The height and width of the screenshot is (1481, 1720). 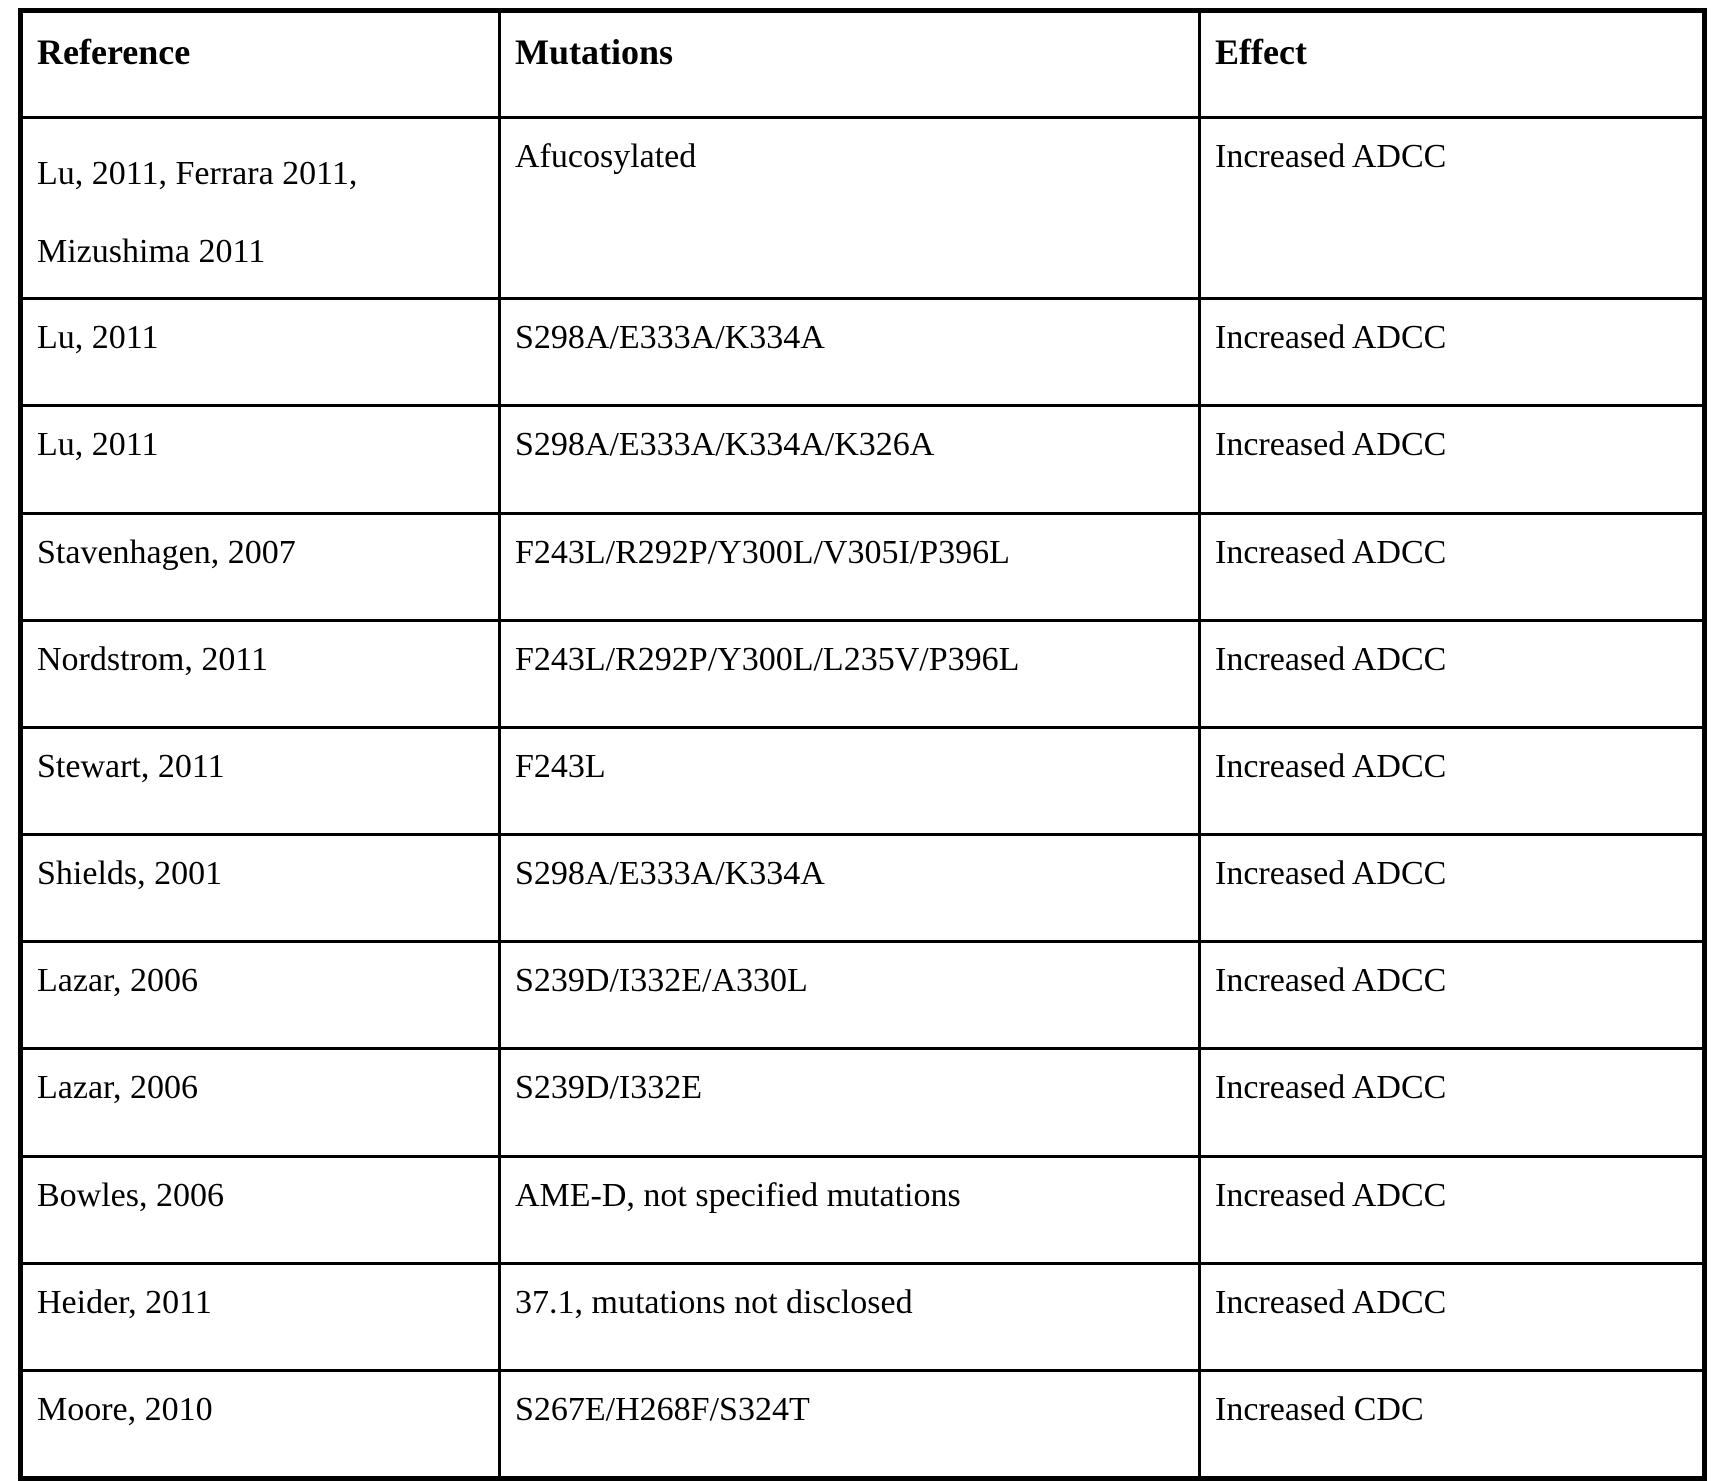 I want to click on reference-cell: Nordstrom, 2011, so click(x=260, y=673).